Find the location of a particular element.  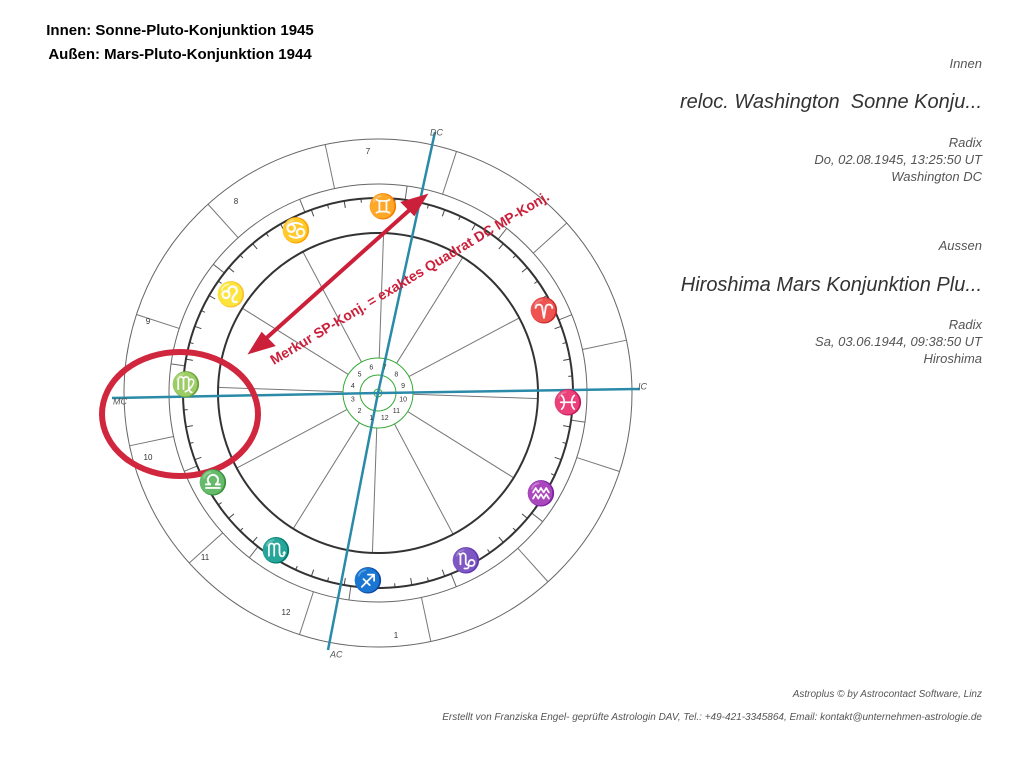

inner-house-number: 9 is located at coordinates (403, 386).